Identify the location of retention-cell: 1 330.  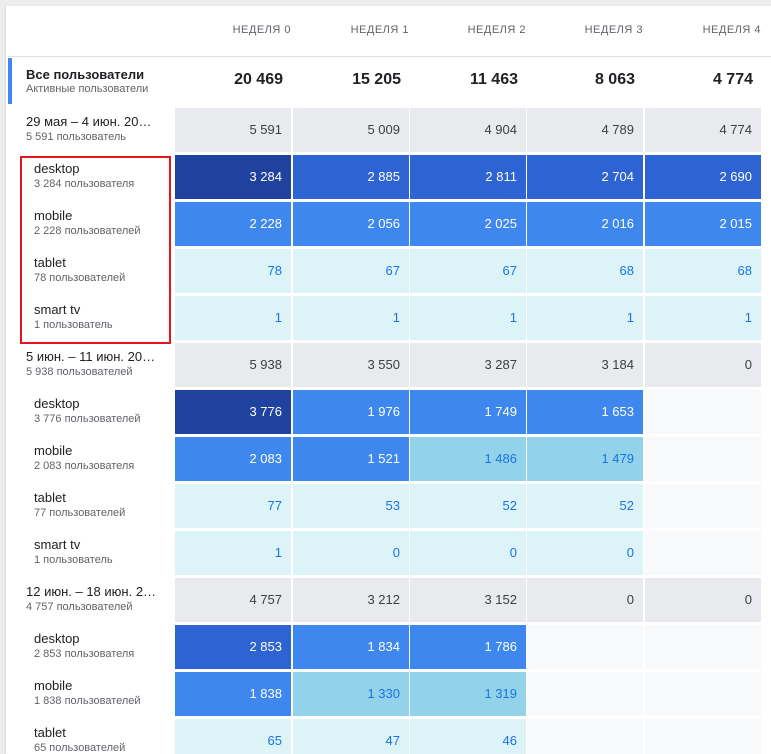
(351, 694).